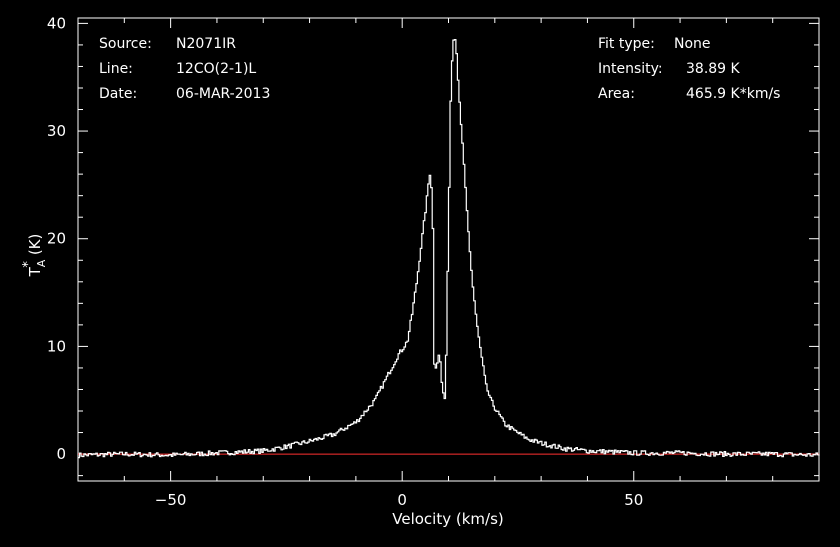 The height and width of the screenshot is (547, 840). Describe the element at coordinates (28, 264) in the screenshot. I see `y-axis-label-star: *` at that location.